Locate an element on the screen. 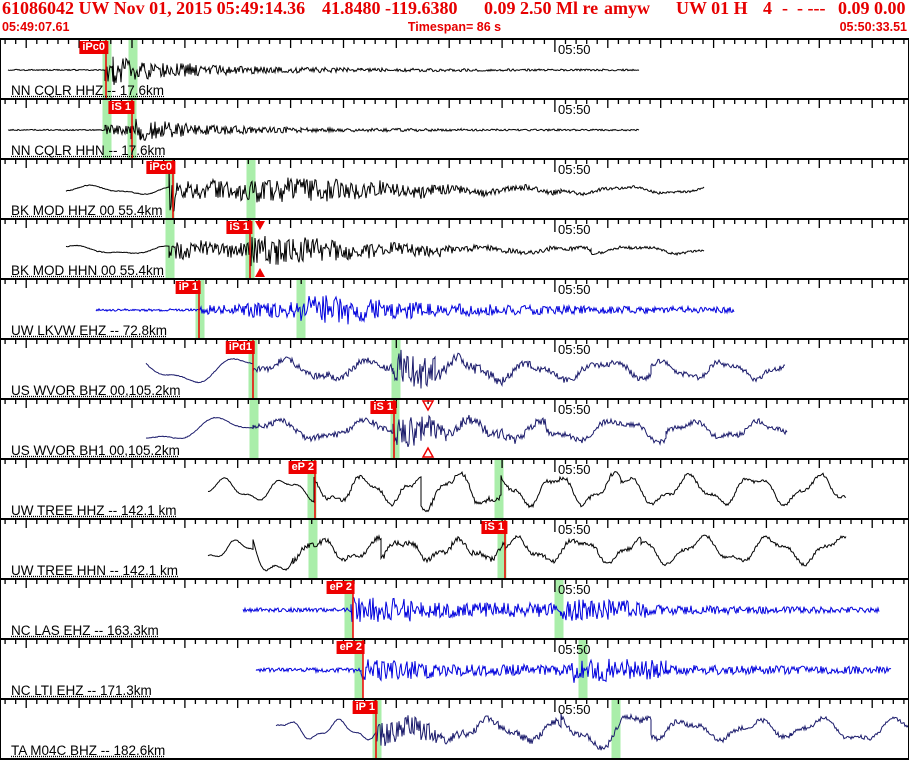 The height and width of the screenshot is (760, 909). station-label: TA M04C BHZ -- 182.6km is located at coordinates (88, 750).